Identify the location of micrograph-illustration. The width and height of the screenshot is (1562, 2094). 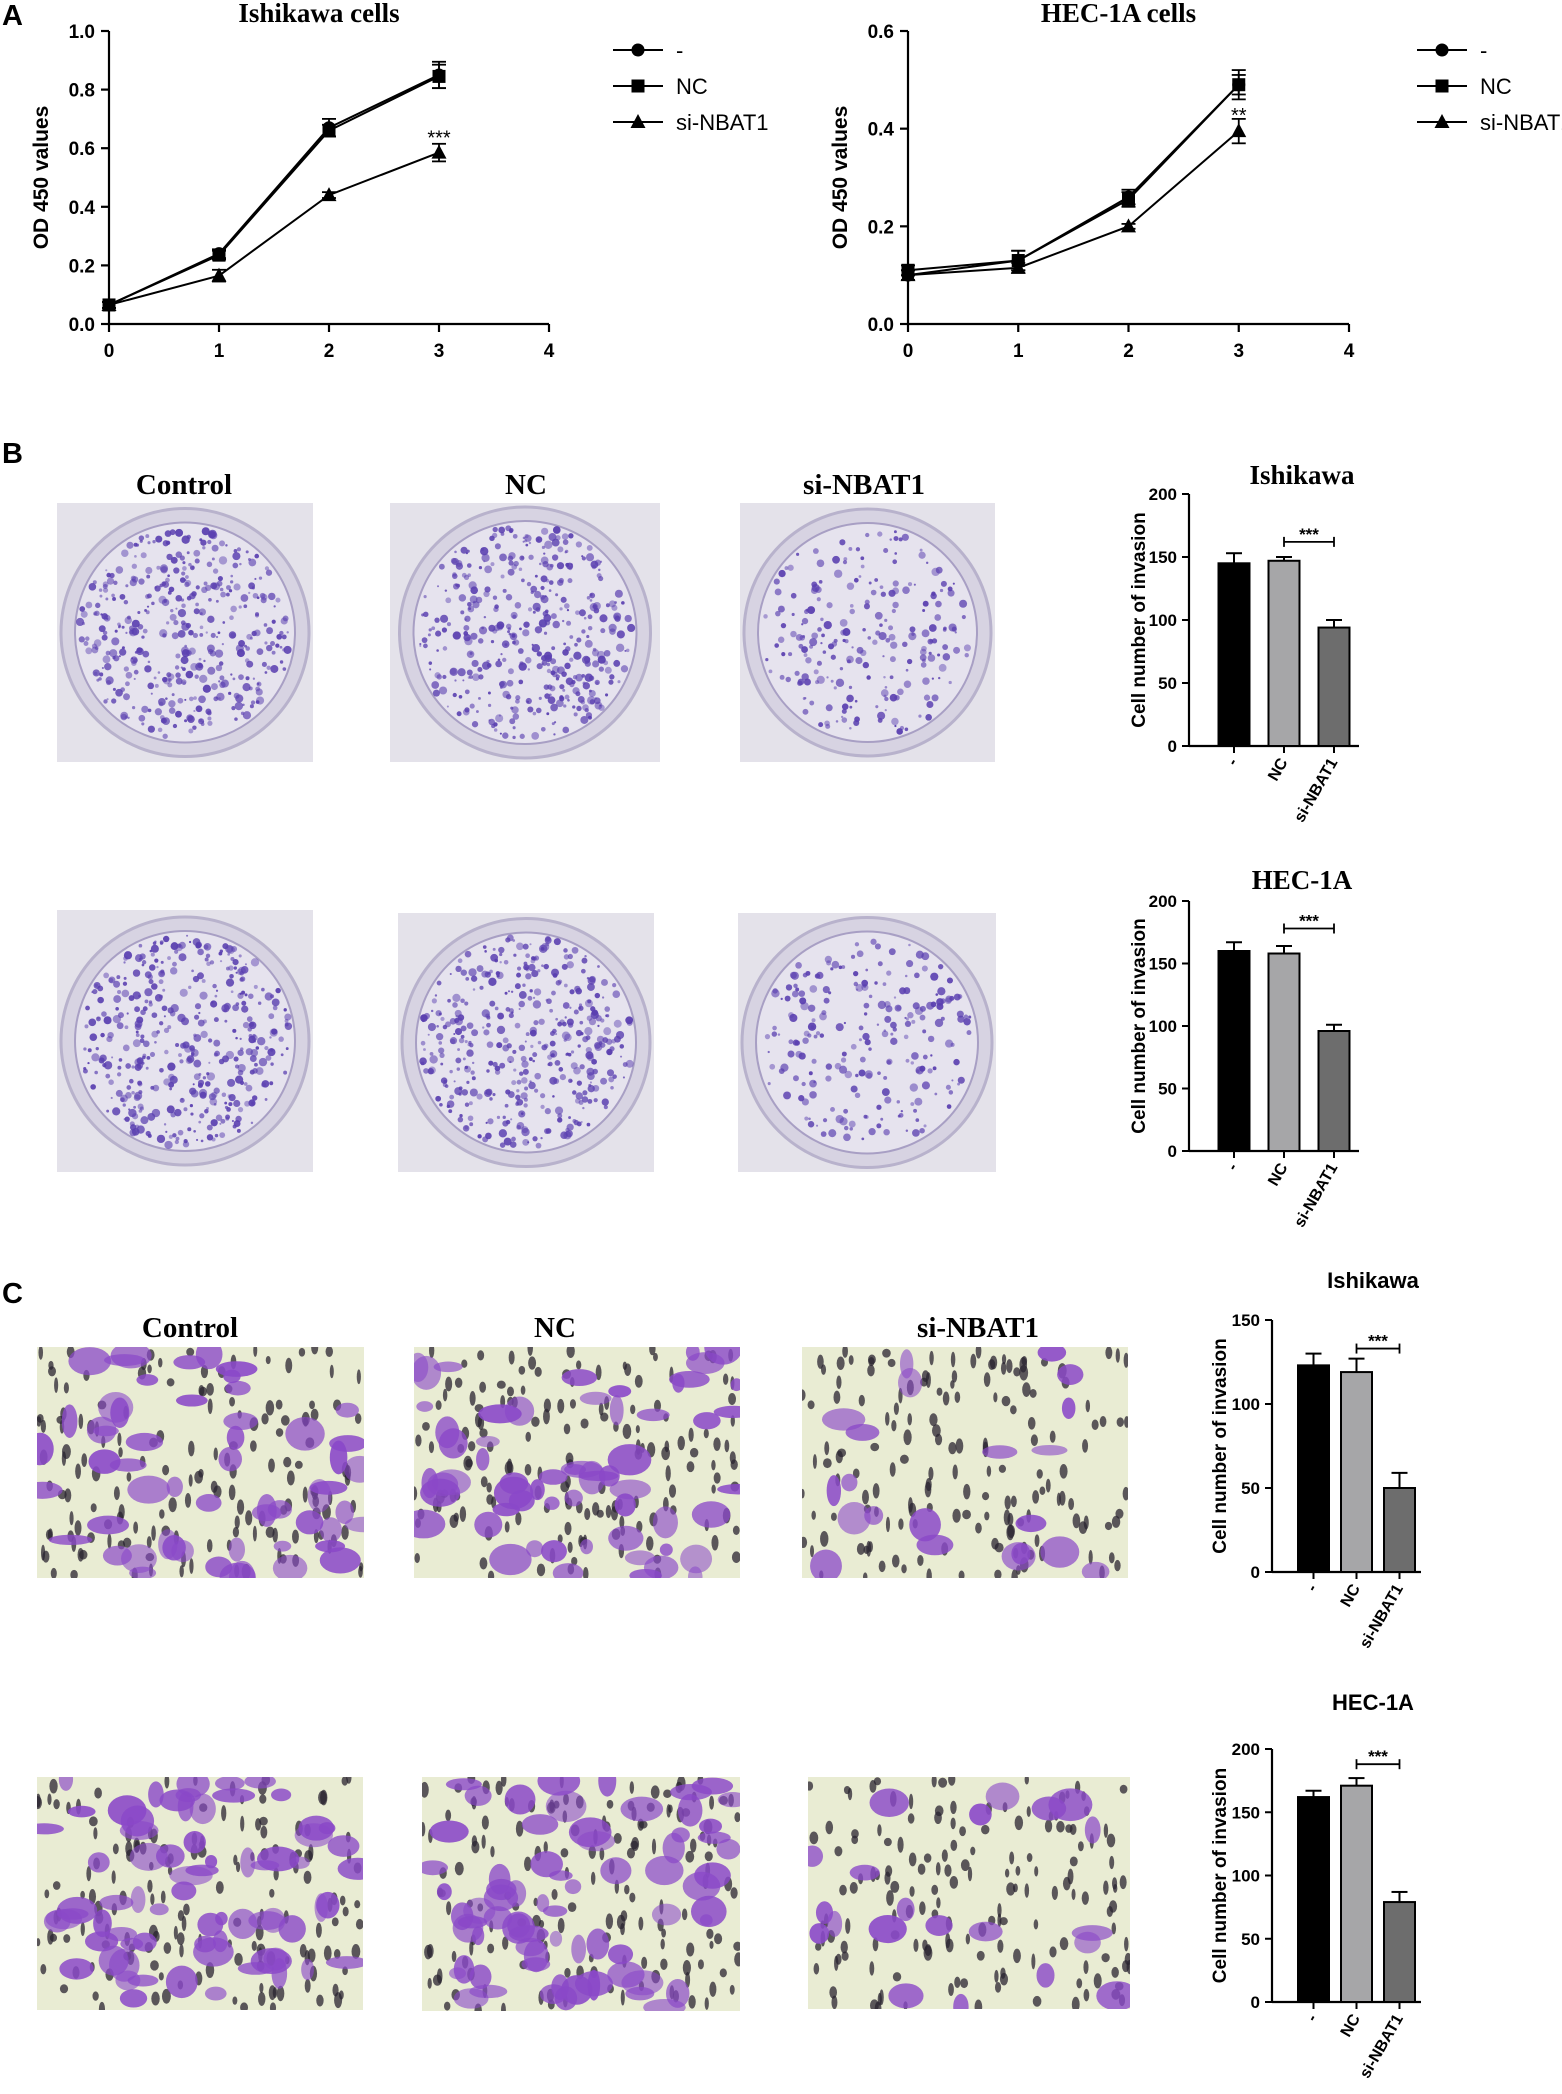
(969, 1893).